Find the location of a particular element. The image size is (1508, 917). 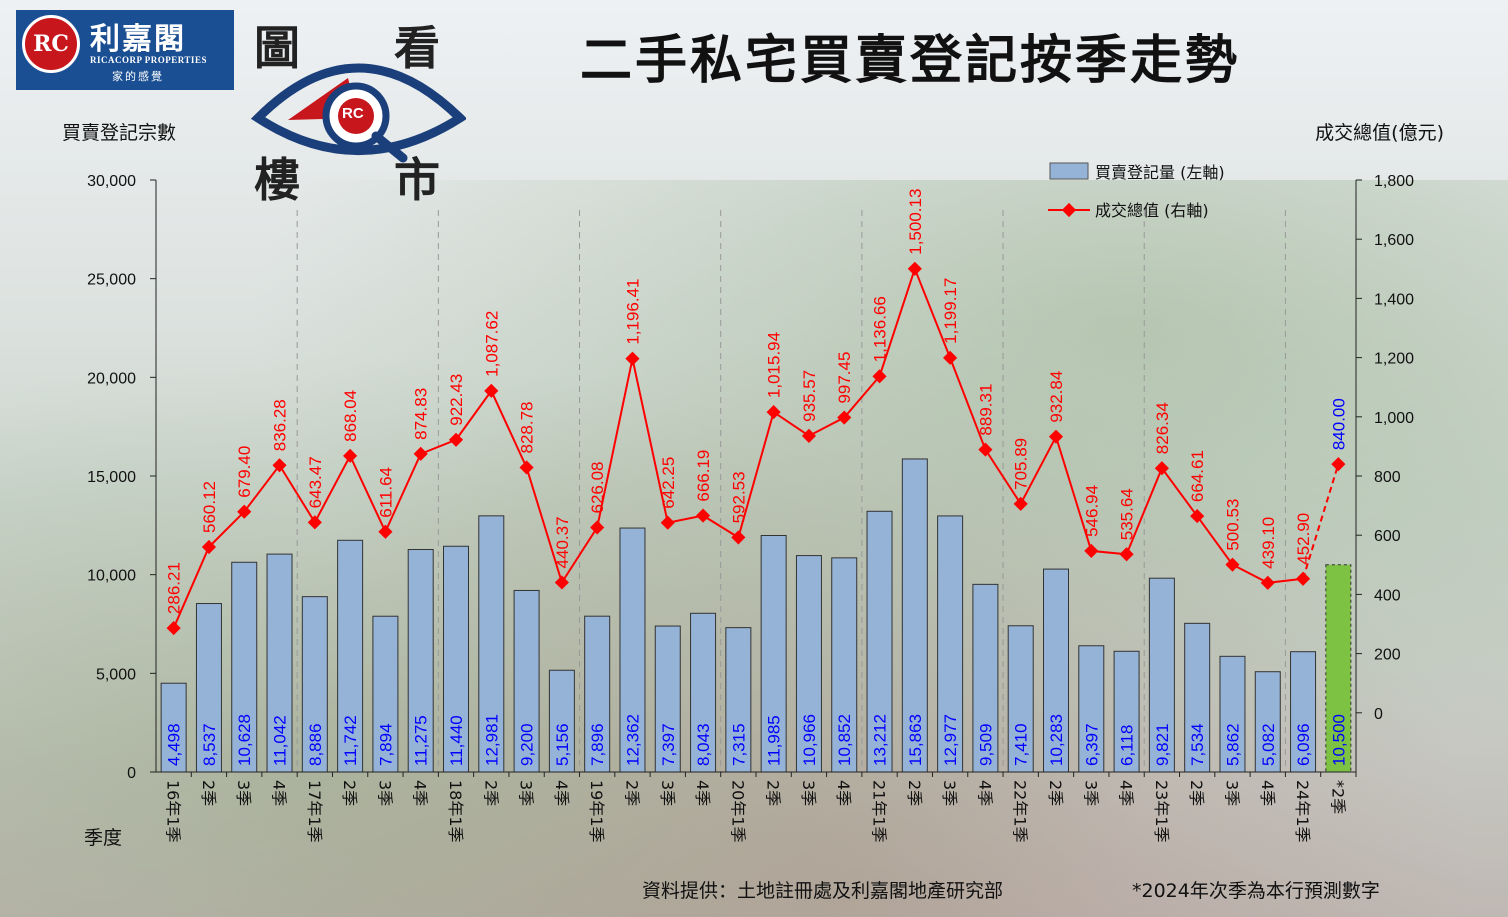

legend-line-marker is located at coordinates (1069, 210).